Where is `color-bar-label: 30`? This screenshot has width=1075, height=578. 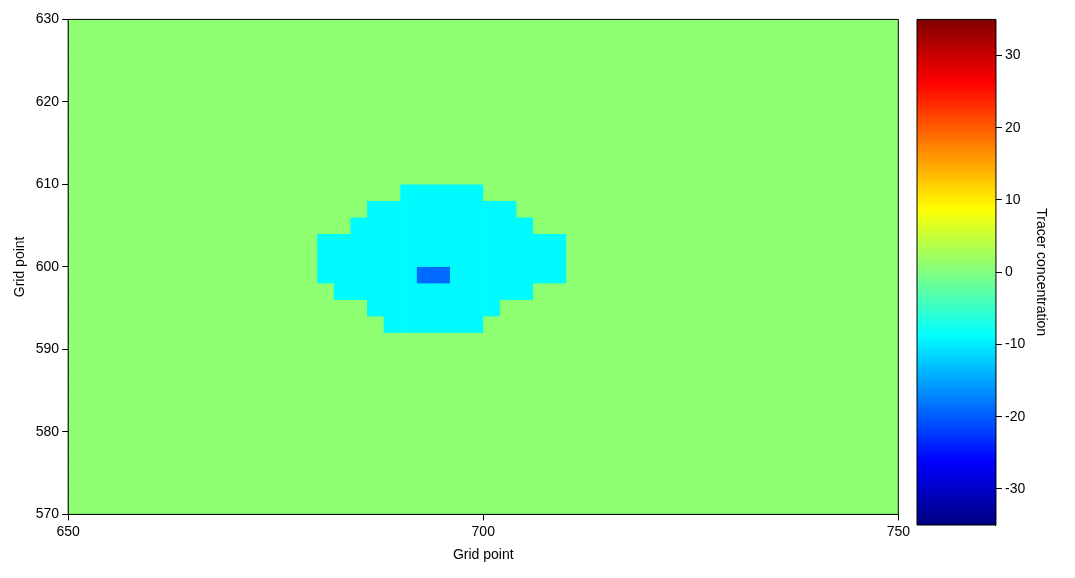 color-bar-label: 30 is located at coordinates (1012, 54).